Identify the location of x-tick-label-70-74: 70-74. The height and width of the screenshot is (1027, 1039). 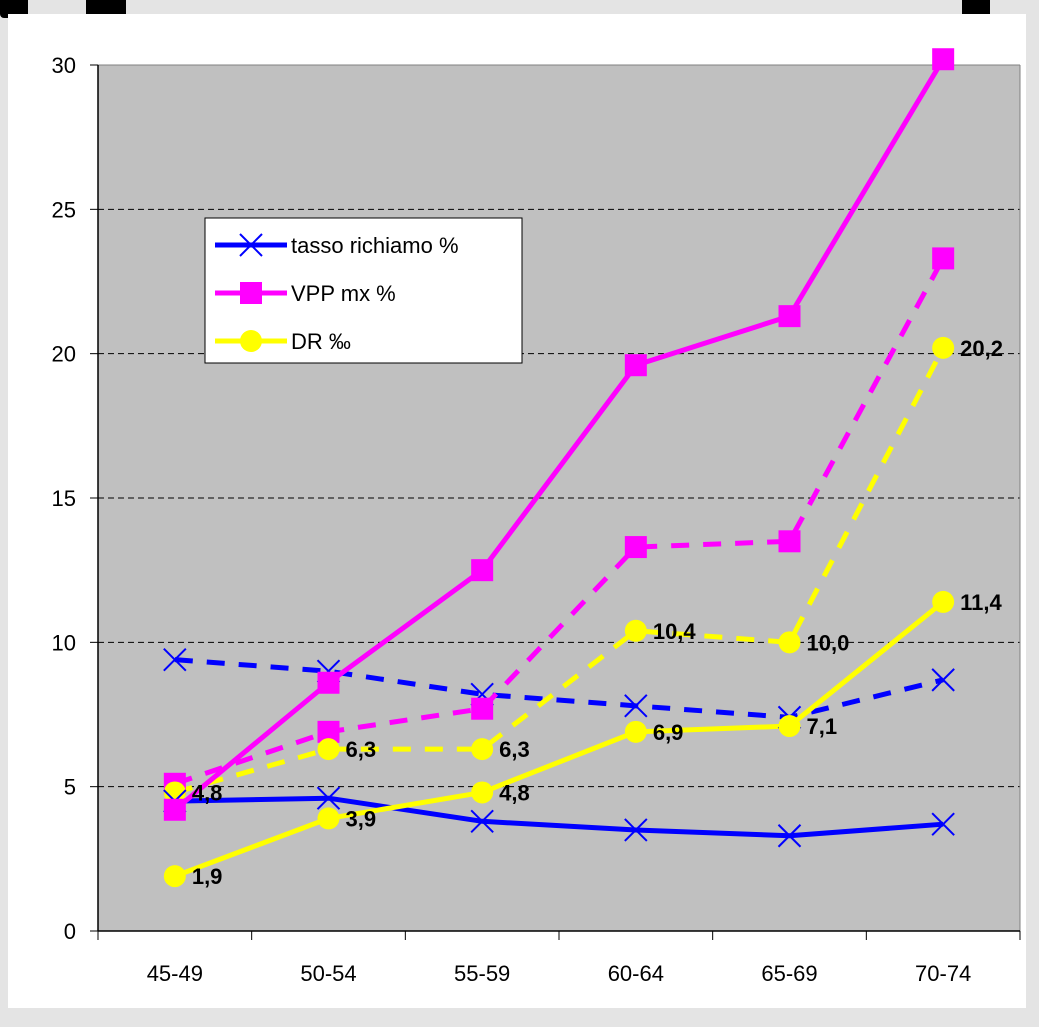
(943, 973).